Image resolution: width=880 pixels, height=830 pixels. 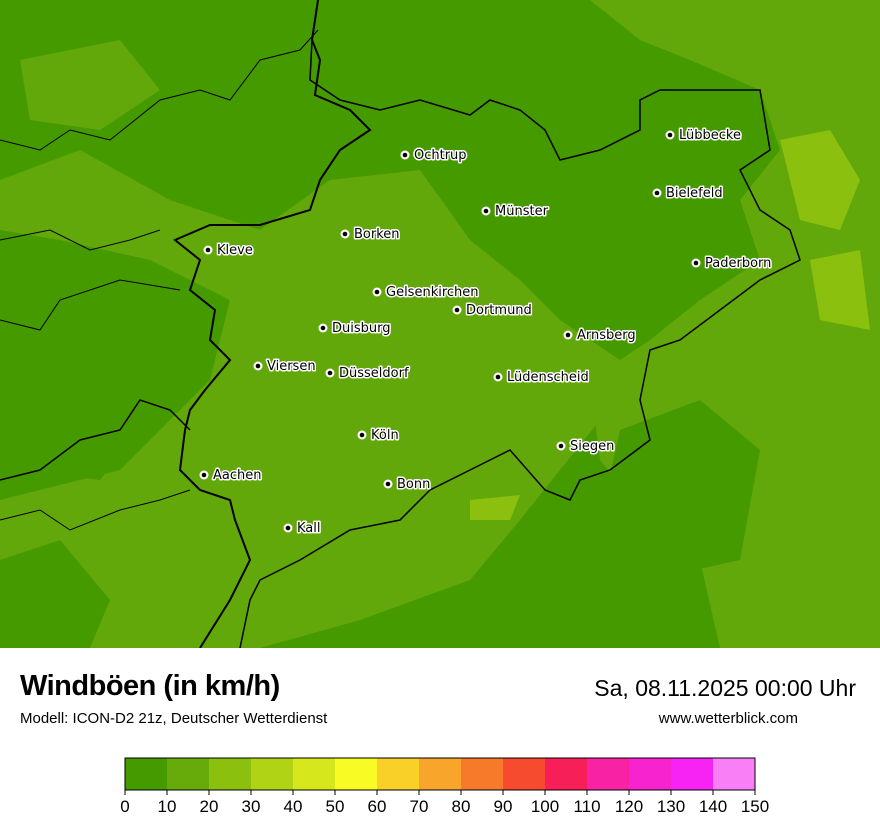 I want to click on city-marker: Bonn, so click(x=407, y=485).